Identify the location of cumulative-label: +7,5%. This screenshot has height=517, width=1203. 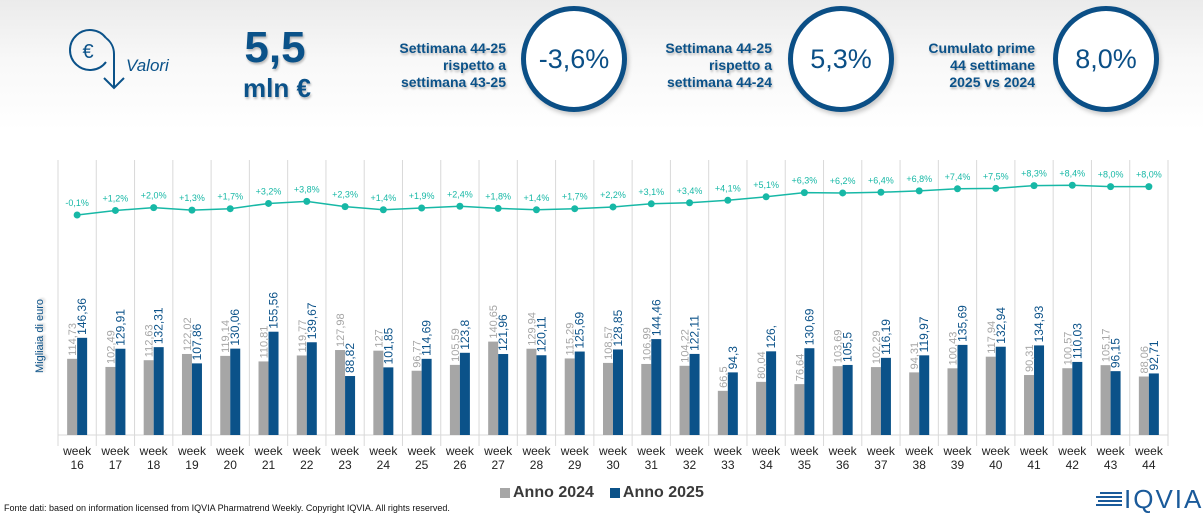
(996, 176).